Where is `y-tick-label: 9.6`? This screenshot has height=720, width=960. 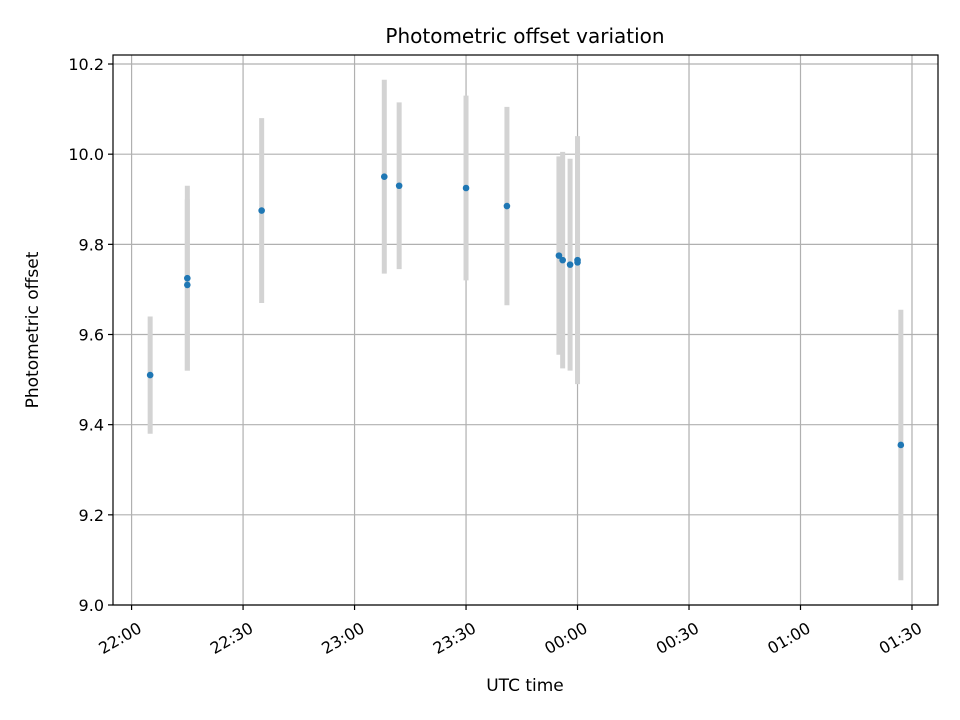
y-tick-label: 9.6 is located at coordinates (91, 335).